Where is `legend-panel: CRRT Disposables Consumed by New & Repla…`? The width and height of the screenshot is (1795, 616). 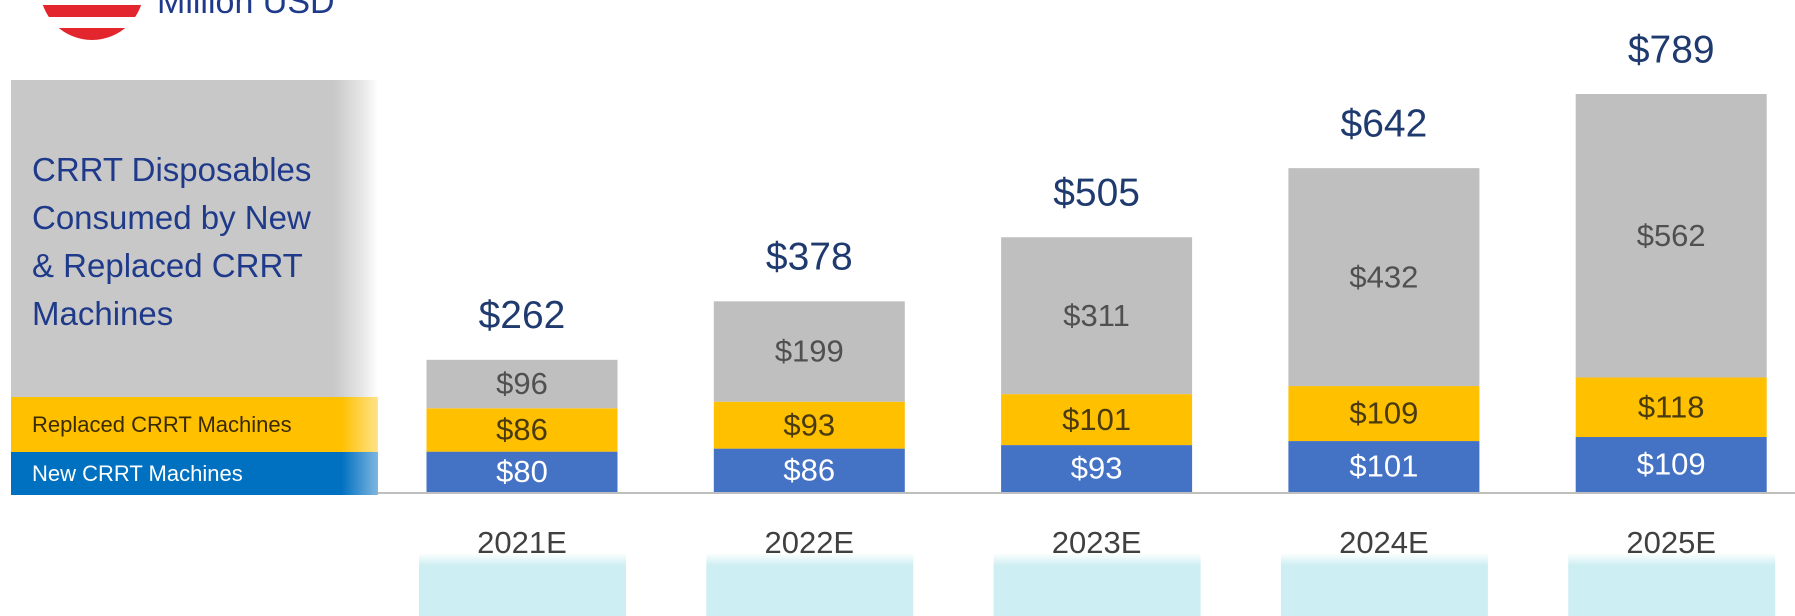 legend-panel: CRRT Disposables Consumed by New & Repla… is located at coordinates (194, 238).